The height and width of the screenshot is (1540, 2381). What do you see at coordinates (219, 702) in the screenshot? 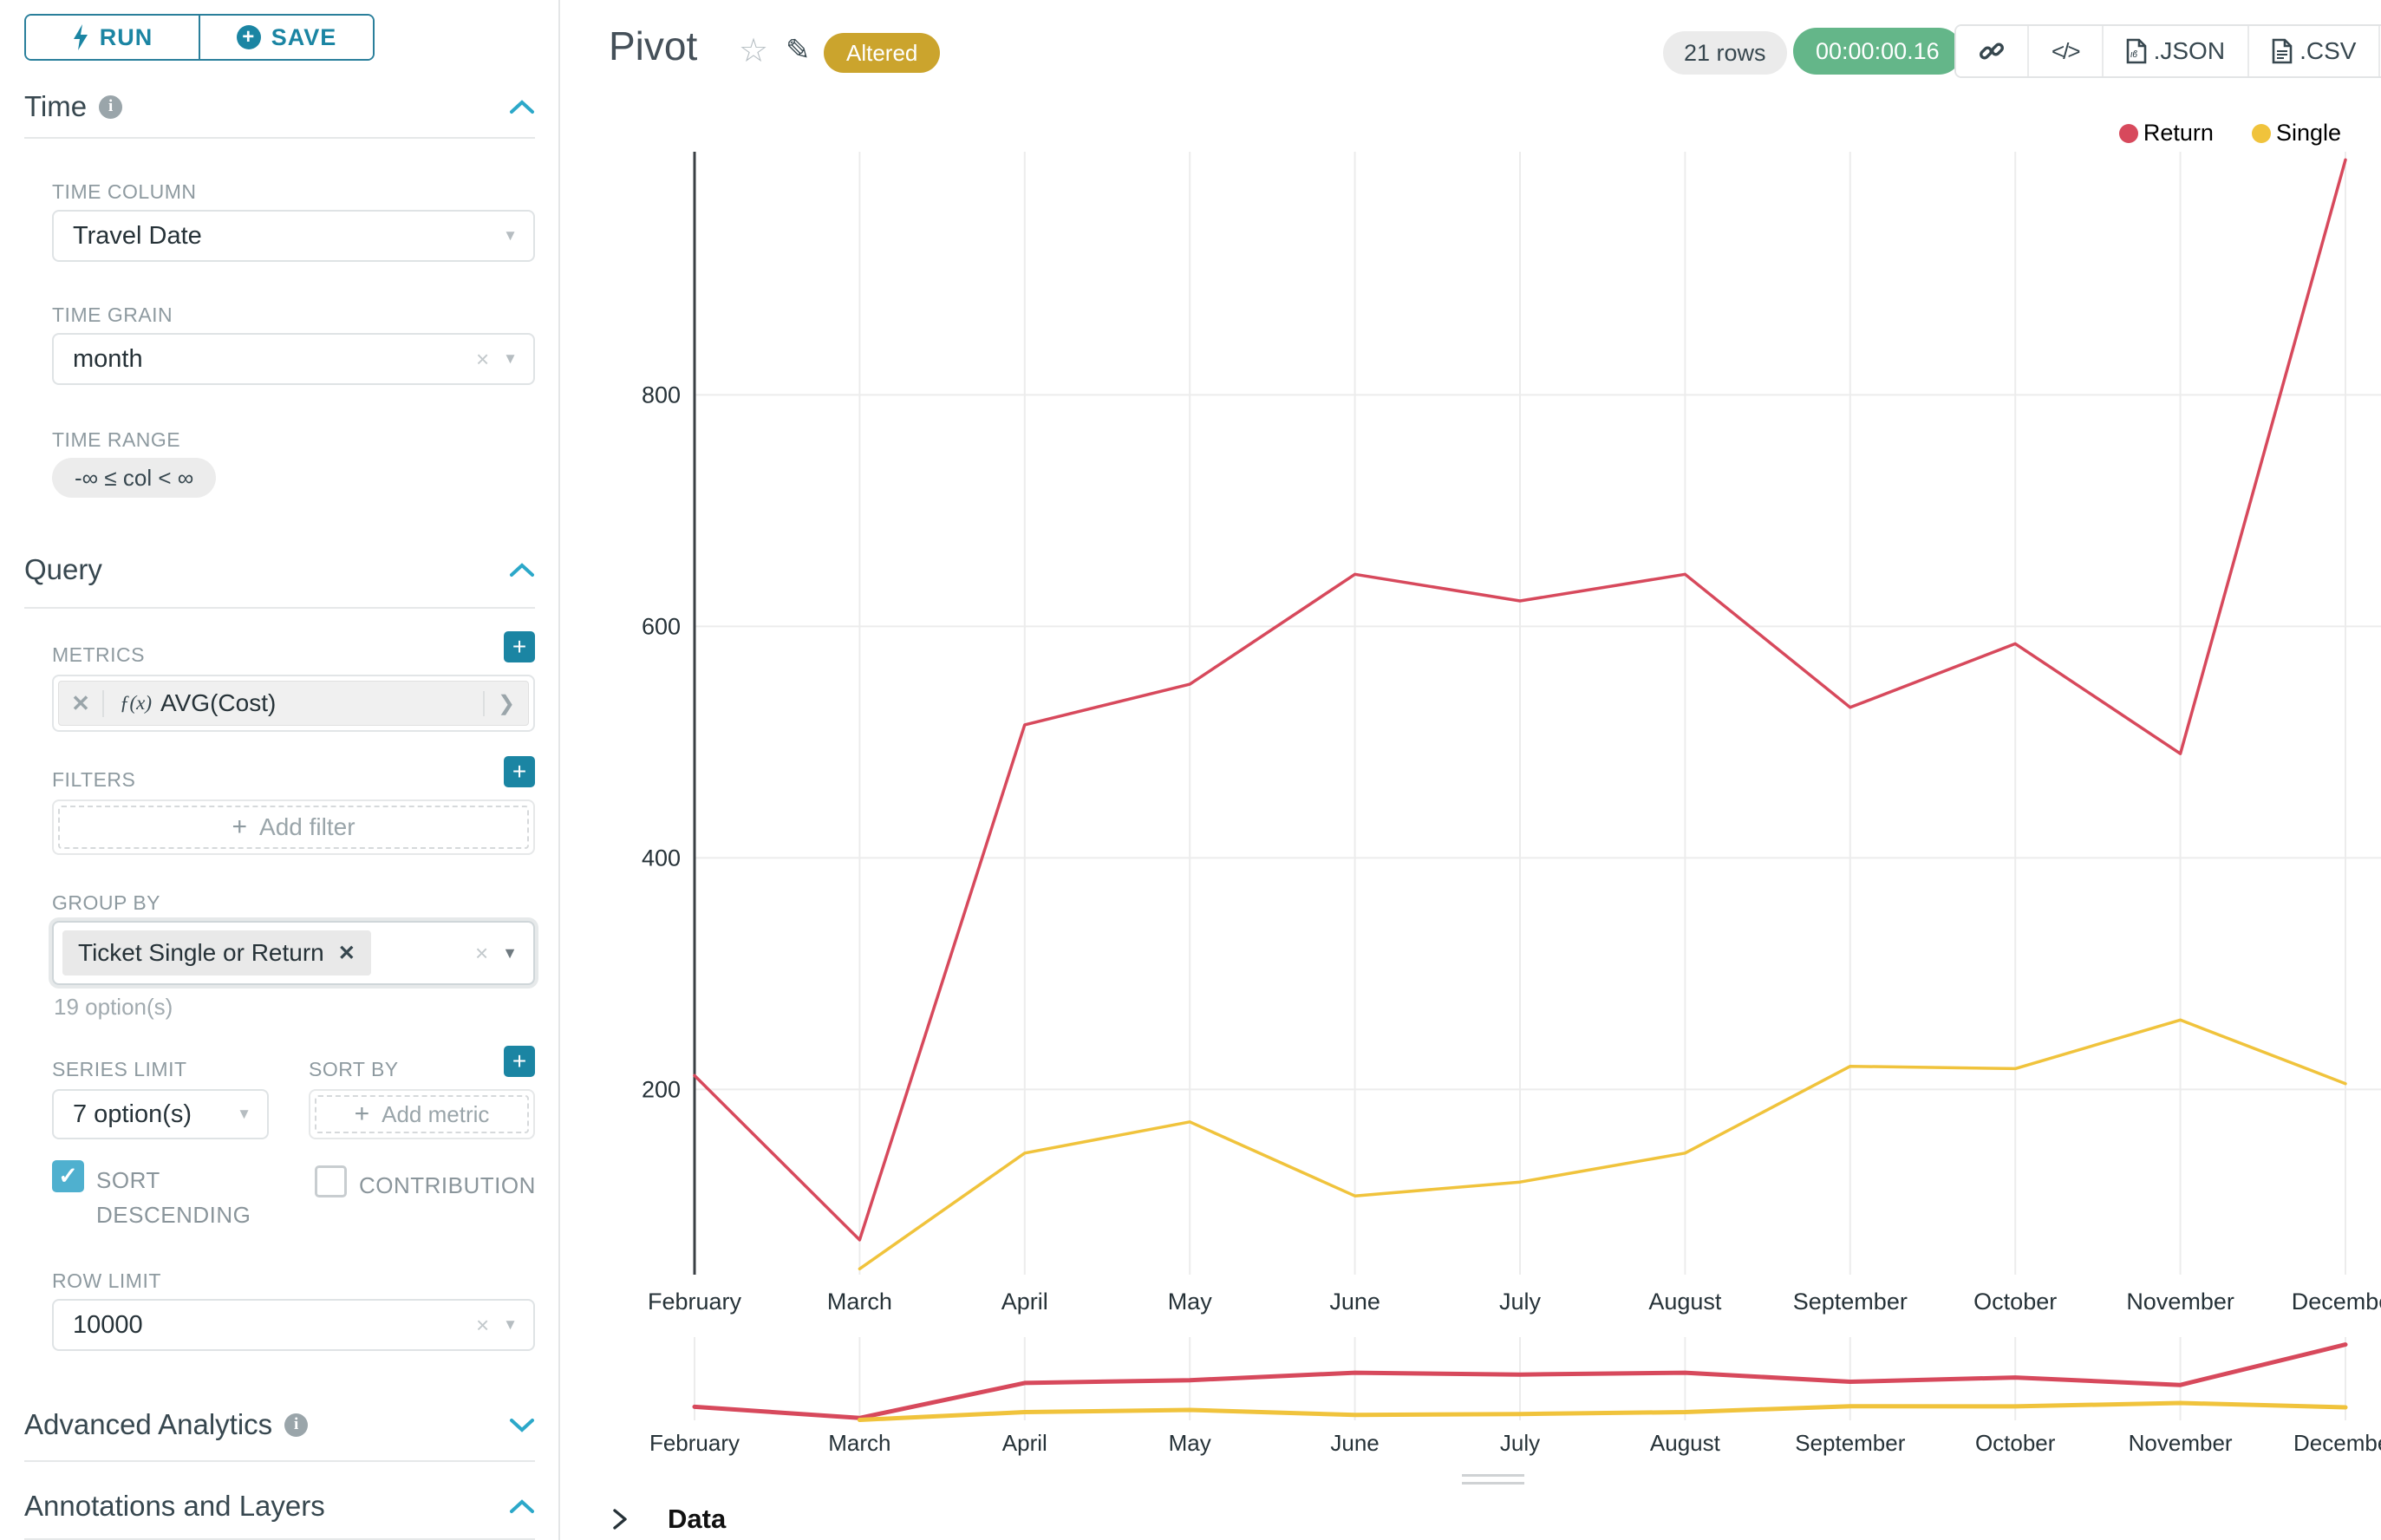
I see `metric-value: AVG(Cost)` at bounding box center [219, 702].